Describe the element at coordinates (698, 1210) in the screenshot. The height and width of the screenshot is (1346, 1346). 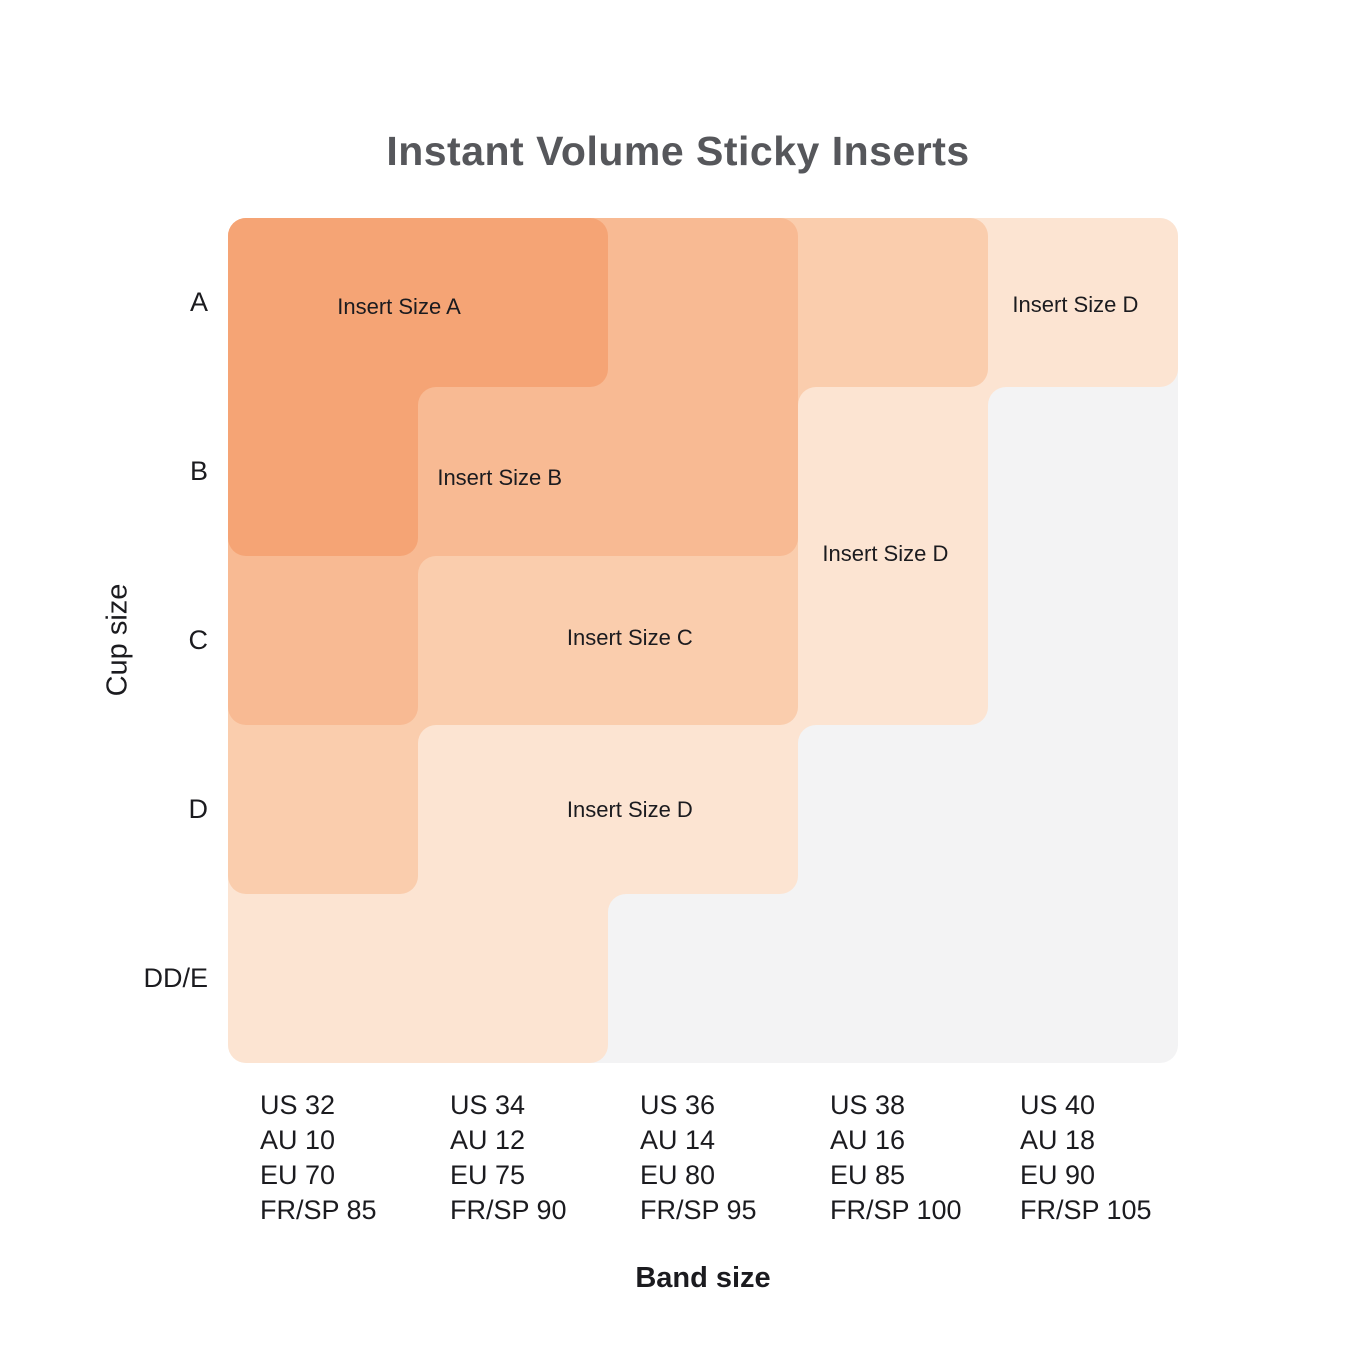
I see `band-size-line: FR/SP 95` at that location.